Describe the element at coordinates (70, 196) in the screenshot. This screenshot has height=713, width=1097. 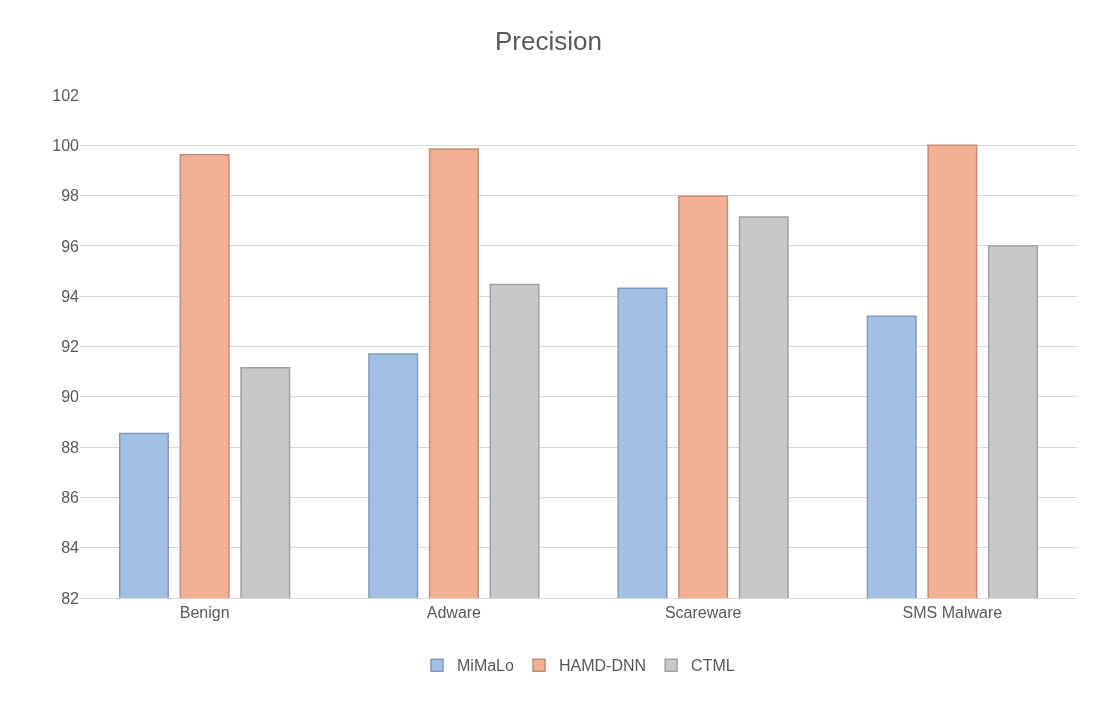
I see `y-tick-label: 98` at that location.